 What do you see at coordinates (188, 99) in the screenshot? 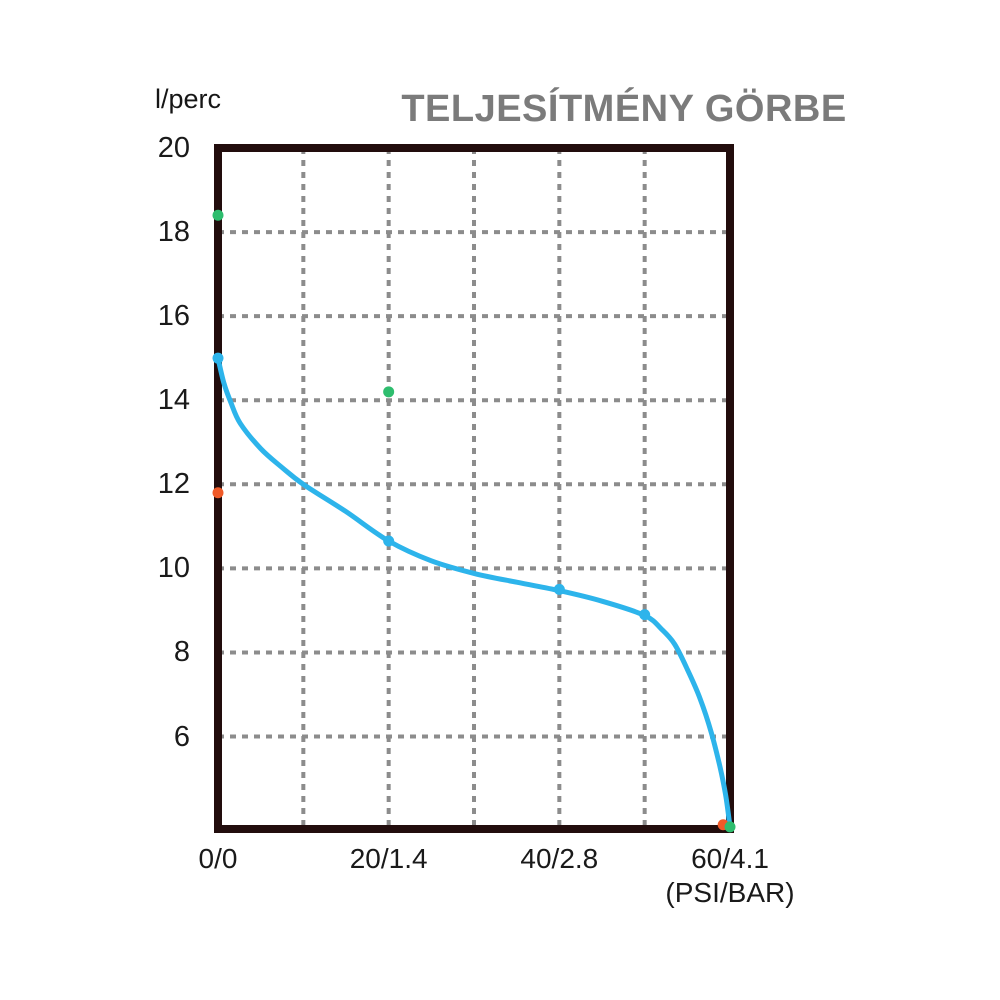
I see `y-axis-unit-label: l/perc` at bounding box center [188, 99].